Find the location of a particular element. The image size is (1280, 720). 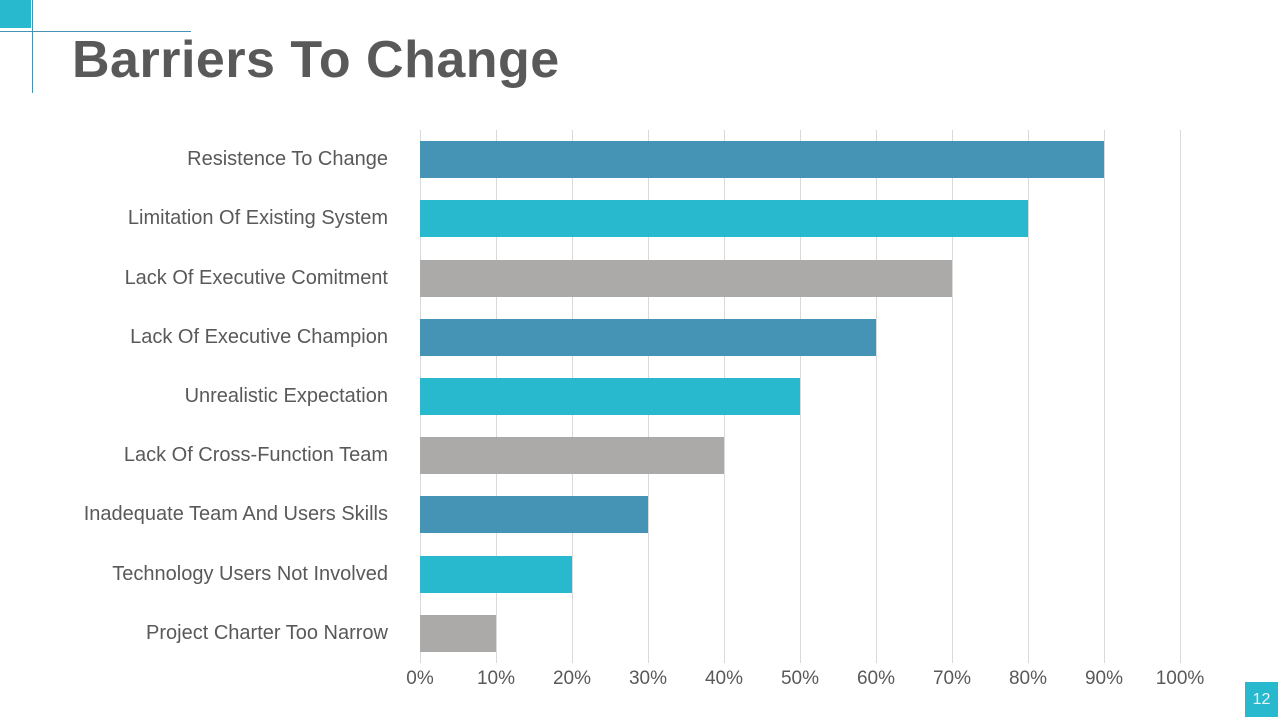

bar-technology-users-not-involved is located at coordinates (496, 574).